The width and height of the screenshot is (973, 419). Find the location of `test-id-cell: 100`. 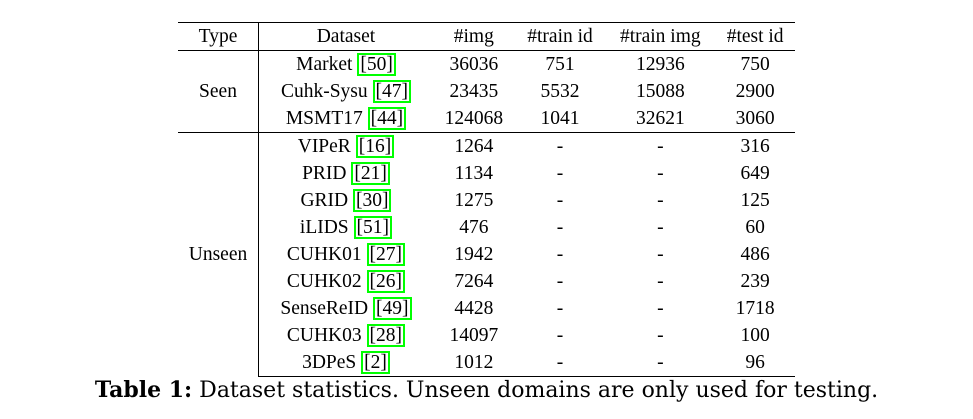

test-id-cell: 100 is located at coordinates (755, 335).